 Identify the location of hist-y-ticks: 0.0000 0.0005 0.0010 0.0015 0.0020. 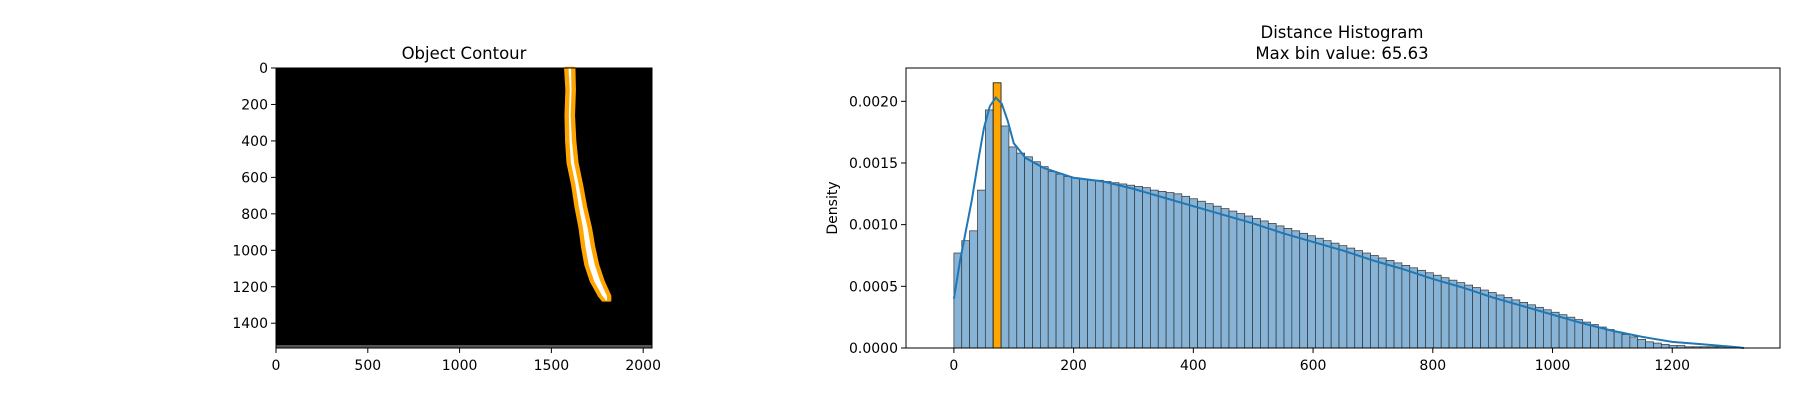
(877, 225).